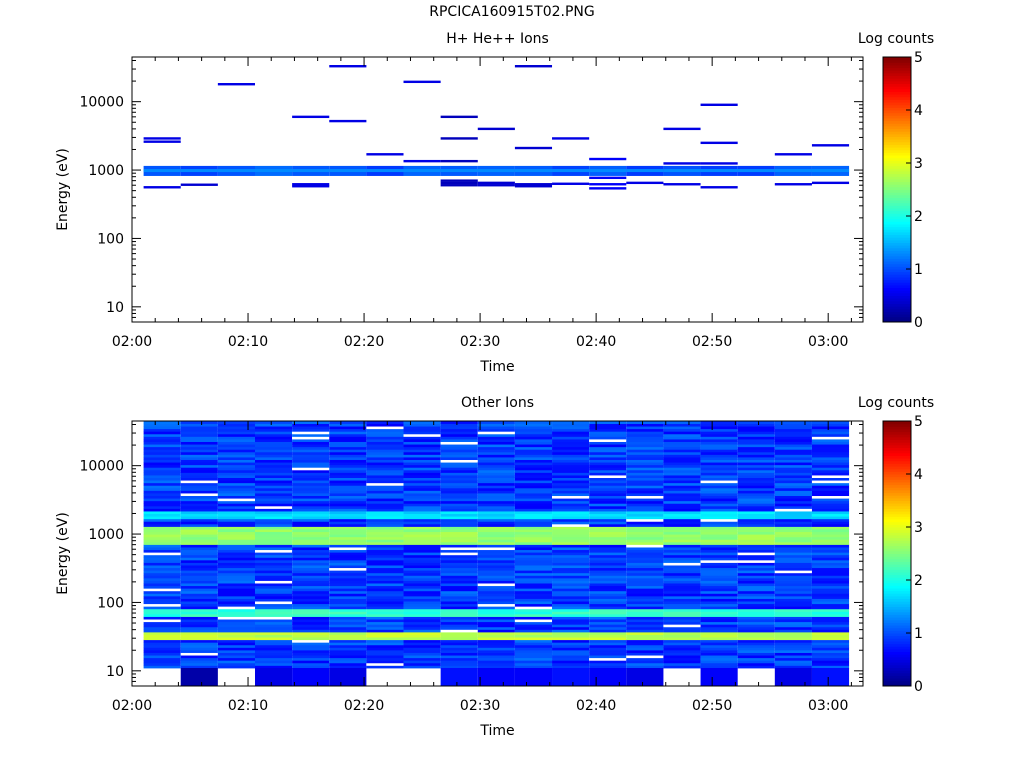 The height and width of the screenshot is (768, 1024). I want to click on colorbar-tick-label: 2, so click(918, 217).